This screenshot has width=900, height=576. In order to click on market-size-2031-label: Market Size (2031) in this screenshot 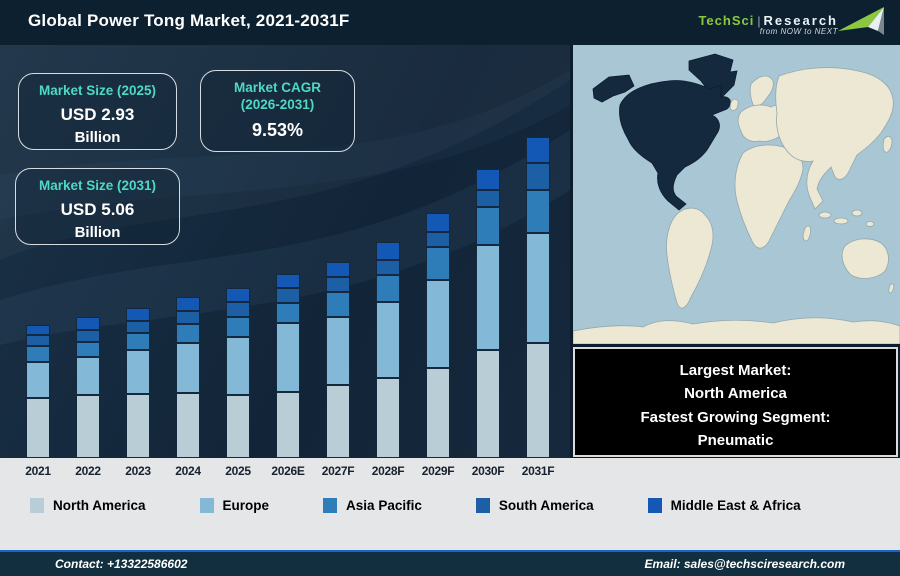, I will do `click(97, 185)`.